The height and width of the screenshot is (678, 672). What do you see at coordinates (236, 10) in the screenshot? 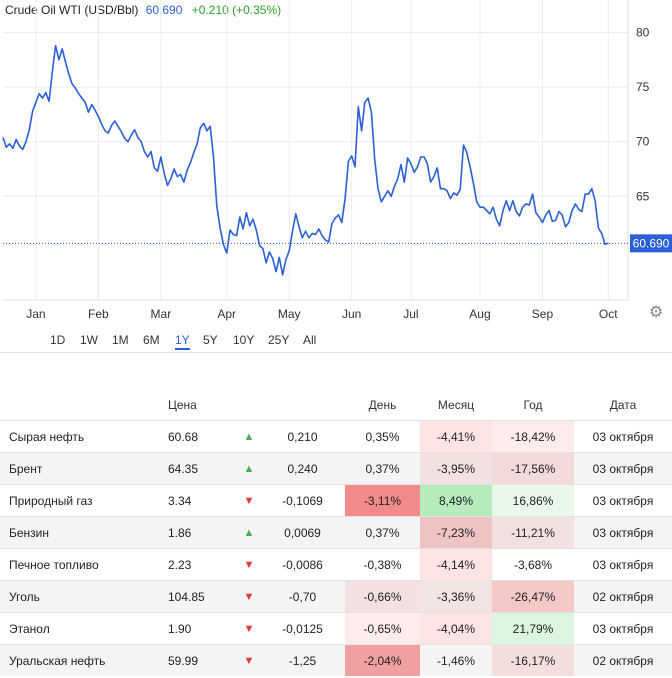
I see `price-change: +0.210 (+0.35%)` at bounding box center [236, 10].